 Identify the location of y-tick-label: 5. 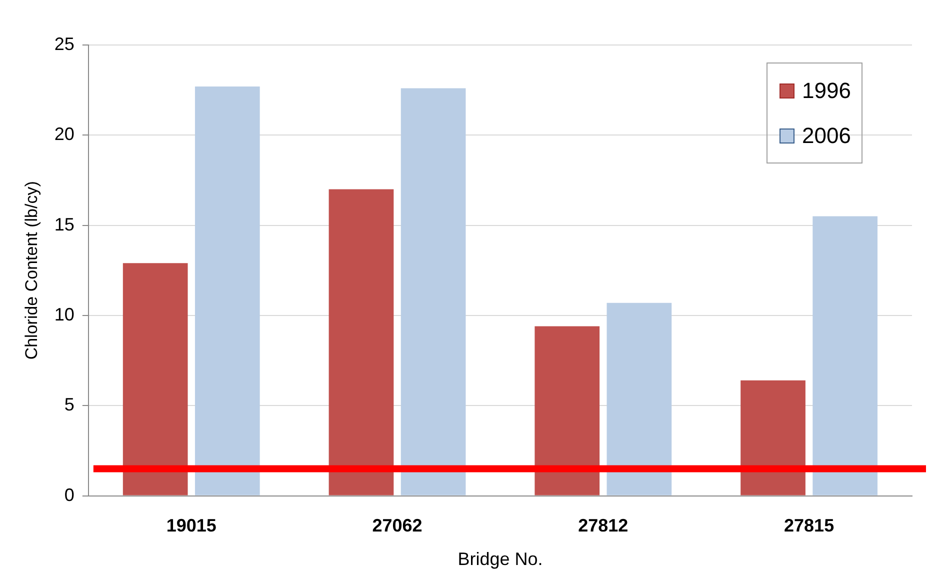
(69, 404).